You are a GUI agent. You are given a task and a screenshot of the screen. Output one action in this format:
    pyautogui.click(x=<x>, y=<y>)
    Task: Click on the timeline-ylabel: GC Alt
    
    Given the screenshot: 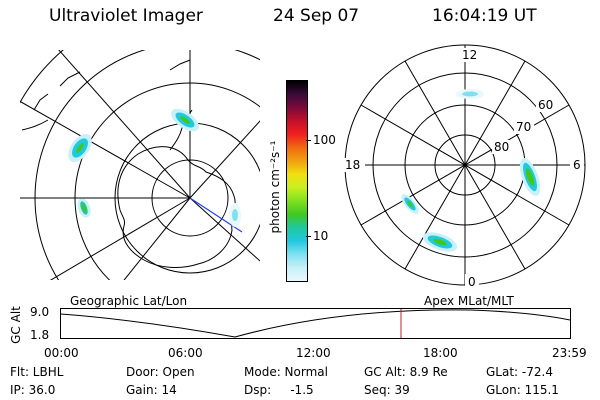 What is the action you would take?
    pyautogui.click(x=16, y=325)
    